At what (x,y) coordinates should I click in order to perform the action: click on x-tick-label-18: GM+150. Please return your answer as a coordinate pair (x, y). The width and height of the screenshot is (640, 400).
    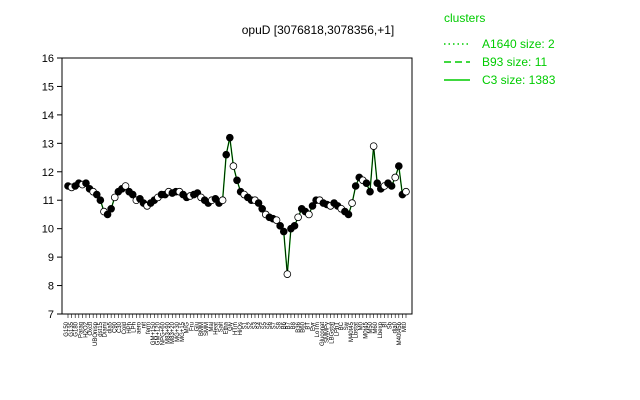
    Looking at the image, I should click on (154, 333).